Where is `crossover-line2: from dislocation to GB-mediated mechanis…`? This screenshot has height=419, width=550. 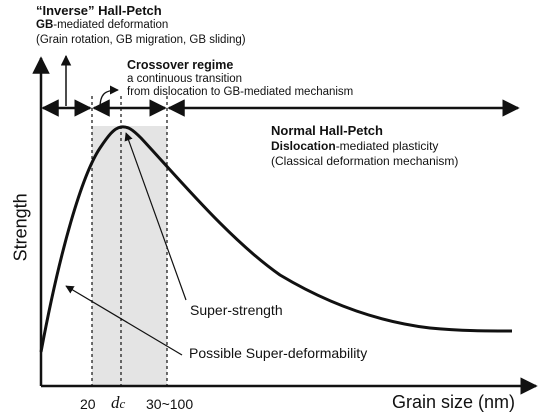 crossover-line2: from dislocation to GB-mediated mechanis… is located at coordinates (240, 92).